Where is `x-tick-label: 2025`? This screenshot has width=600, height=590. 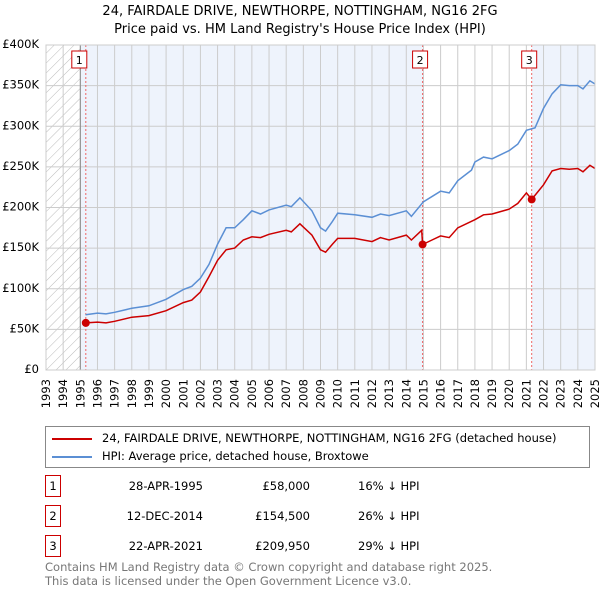
x-tick-label: 2025 is located at coordinates (594, 393).